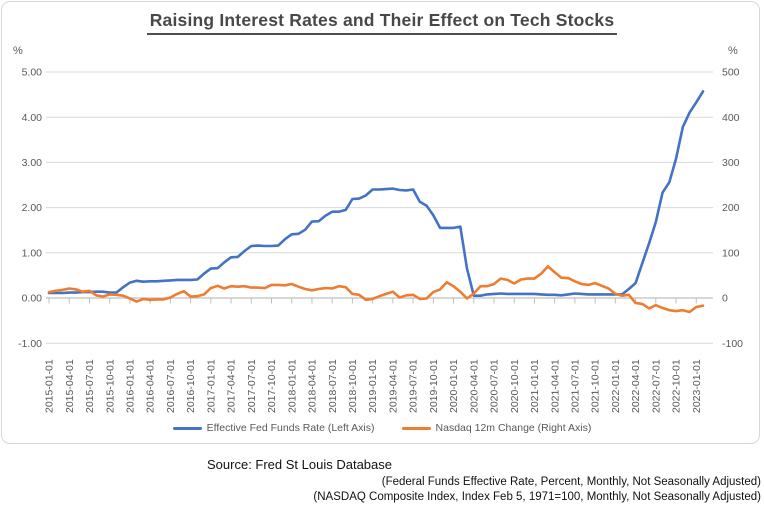 The width and height of the screenshot is (764, 512). Describe the element at coordinates (515, 386) in the screenshot. I see `x-axis-label: 2020-10-01` at that location.